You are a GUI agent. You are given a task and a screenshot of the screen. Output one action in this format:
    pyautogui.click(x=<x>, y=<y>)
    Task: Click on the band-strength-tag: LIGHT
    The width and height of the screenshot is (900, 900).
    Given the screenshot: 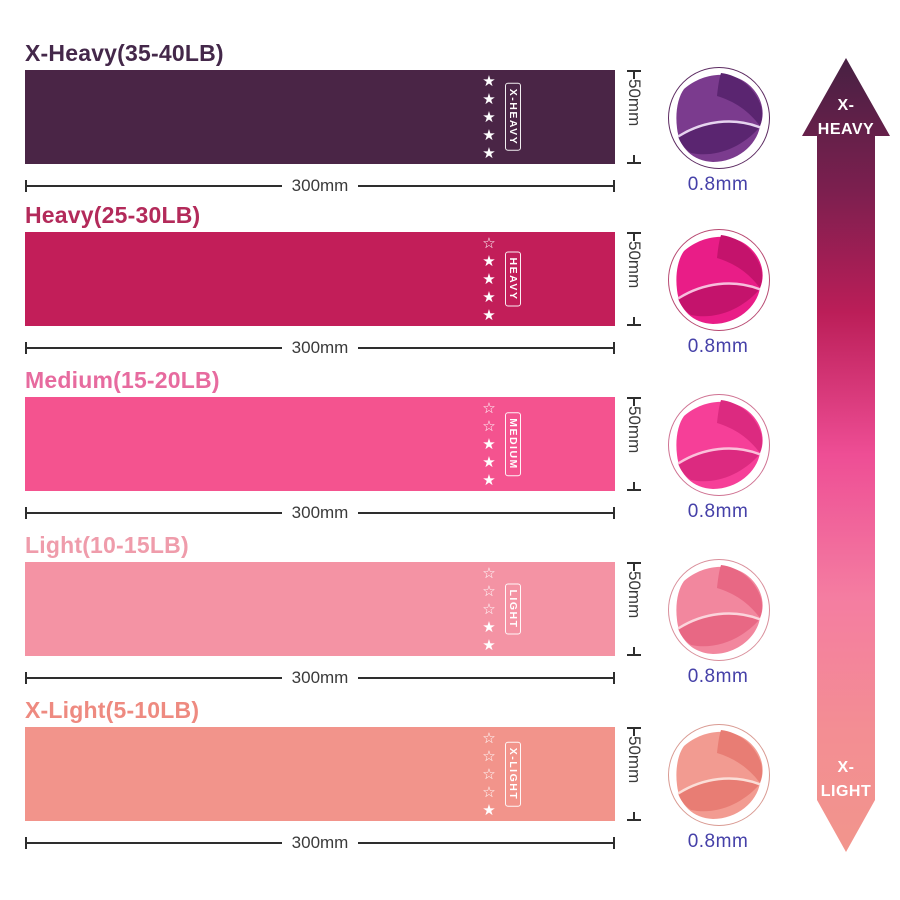 What is the action you would take?
    pyautogui.click(x=513, y=609)
    